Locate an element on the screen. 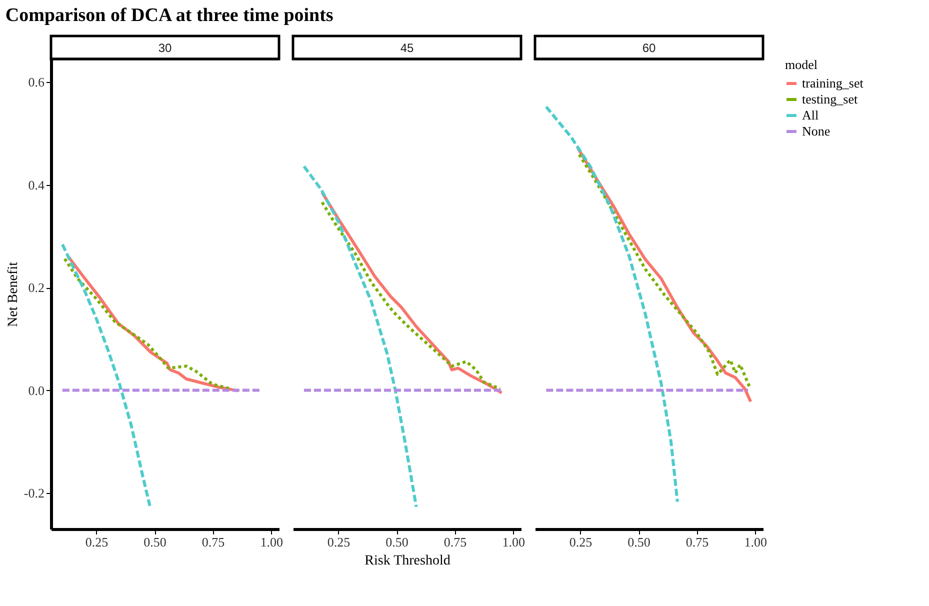 The image size is (929, 606). legend-title: model is located at coordinates (801, 64).